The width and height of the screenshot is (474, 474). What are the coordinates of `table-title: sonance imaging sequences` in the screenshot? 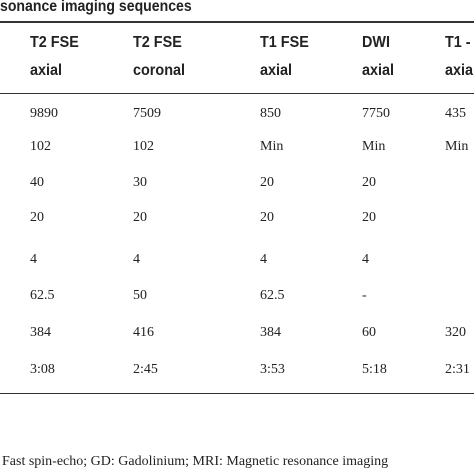 It's located at (96, 7).